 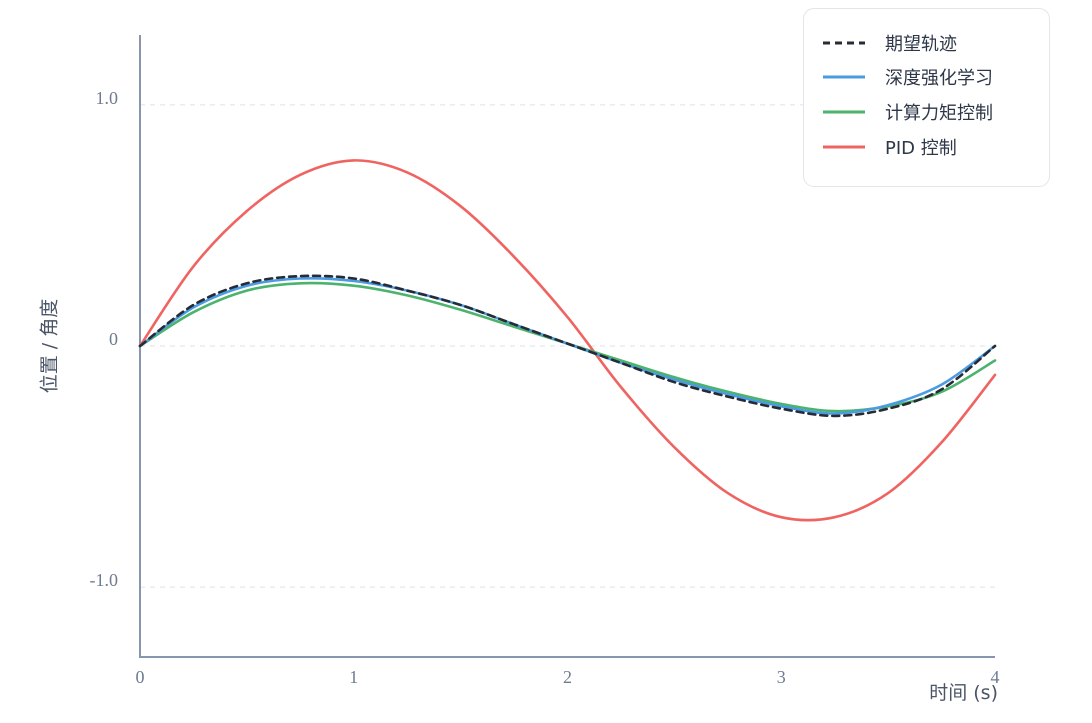 I want to click on x-tick-label: 2, so click(x=567, y=677).